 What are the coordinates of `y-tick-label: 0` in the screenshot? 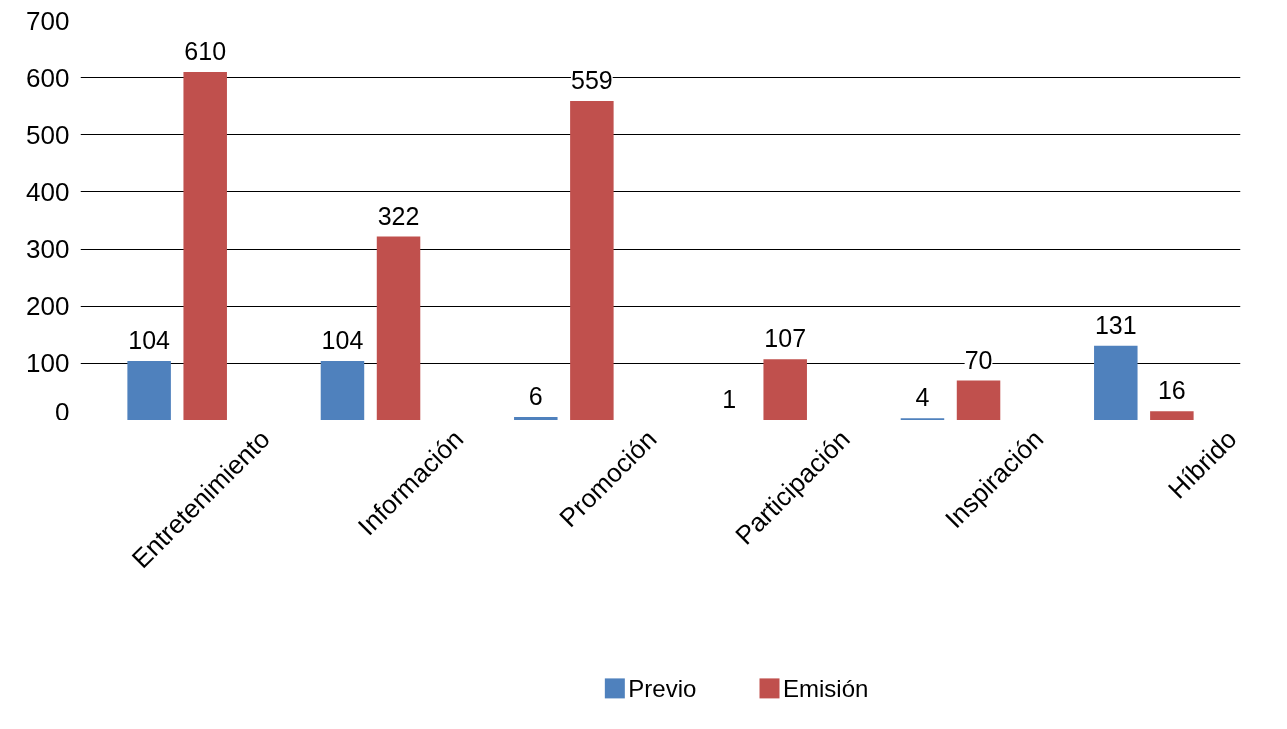 It's located at (62, 411).